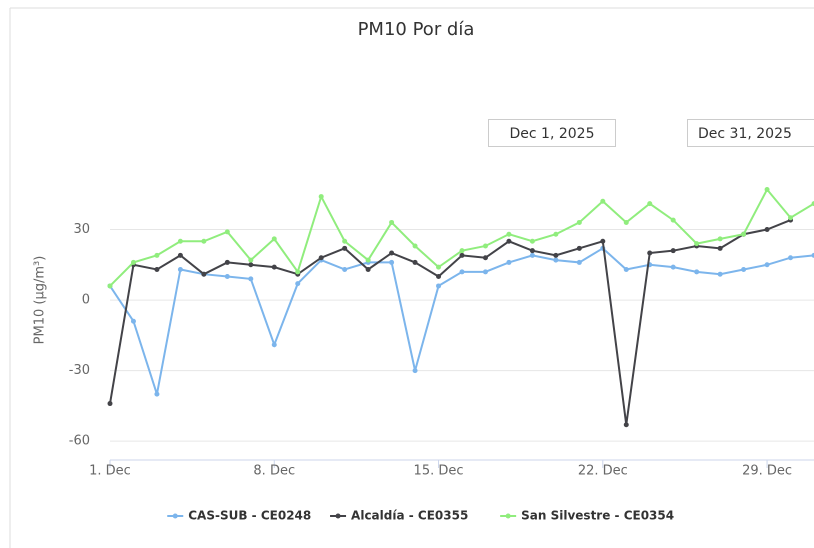 The height and width of the screenshot is (548, 814). Describe the element at coordinates (750, 133) in the screenshot. I see `date-to-input: Dec 31, 2025` at that location.